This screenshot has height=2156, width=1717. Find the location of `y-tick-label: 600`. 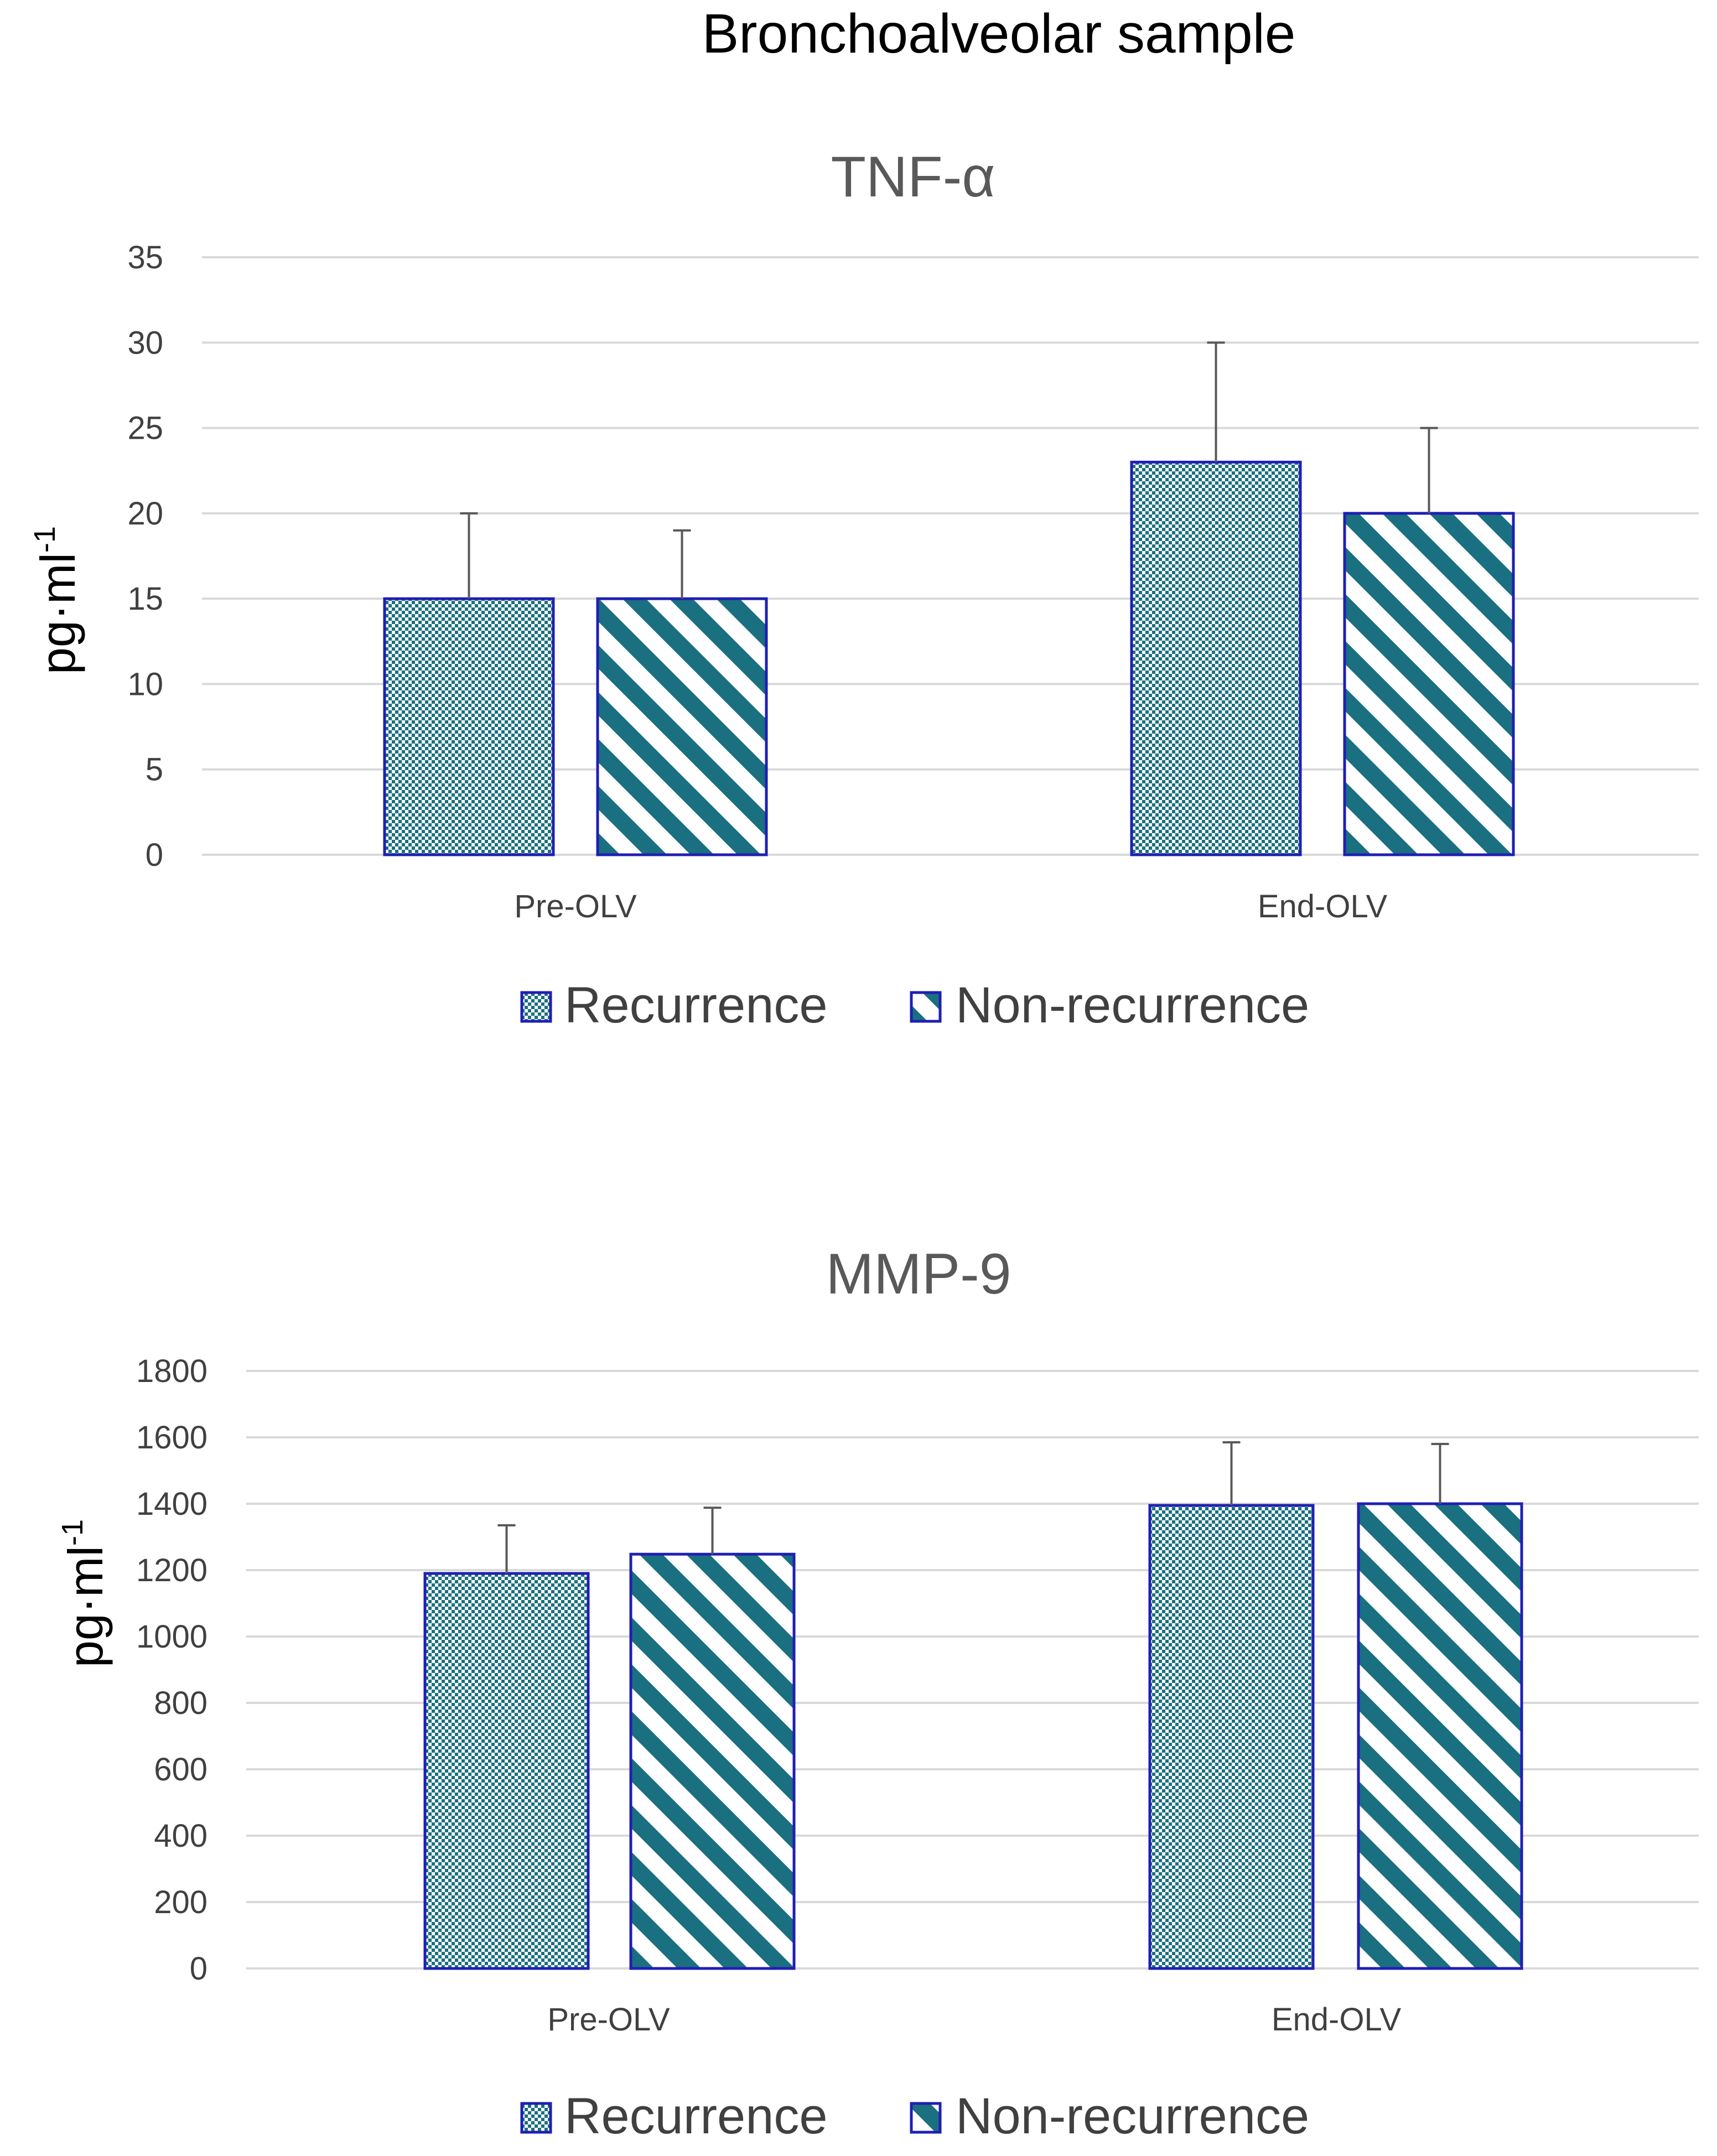

y-tick-label: 600 is located at coordinates (181, 1770).